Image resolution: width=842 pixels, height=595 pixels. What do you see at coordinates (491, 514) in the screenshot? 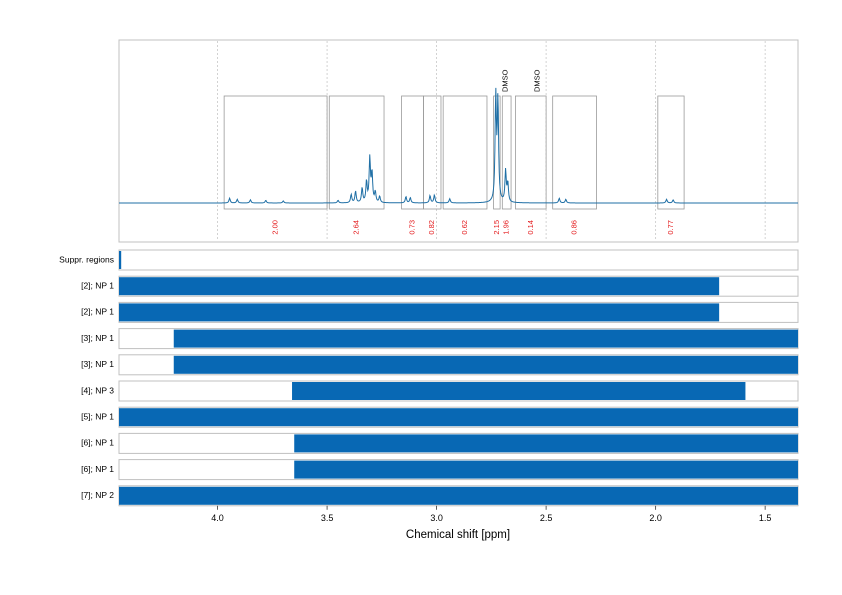
I see `x-axis: 4.0 3.5 3.0 2.5 2.0 1.5` at bounding box center [491, 514].